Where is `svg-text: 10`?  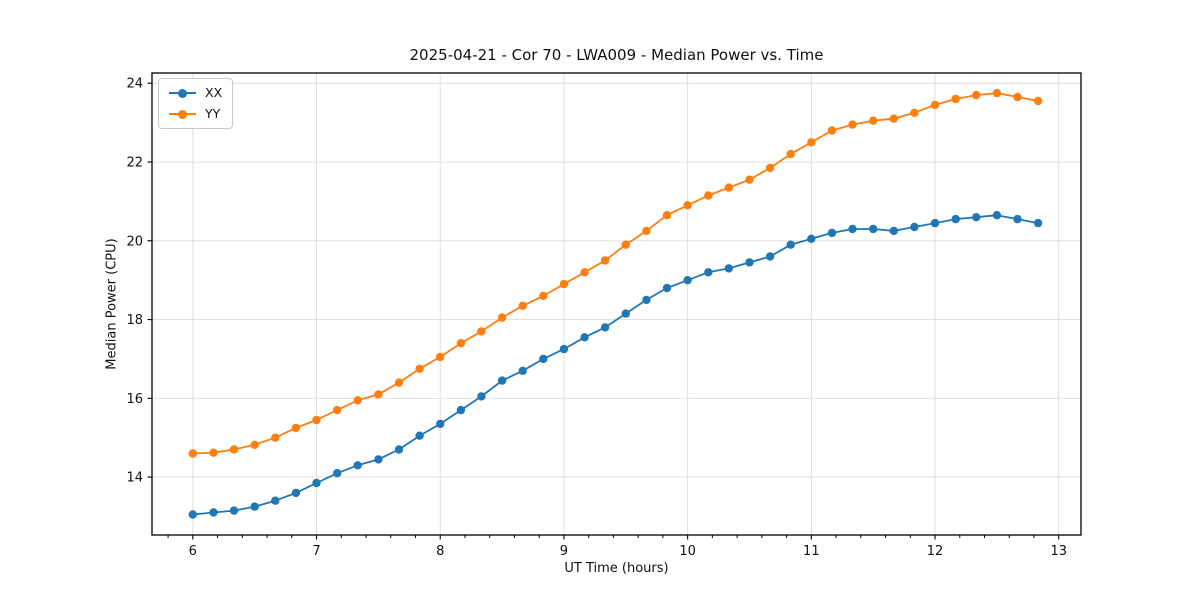
svg-text: 10 is located at coordinates (687, 551).